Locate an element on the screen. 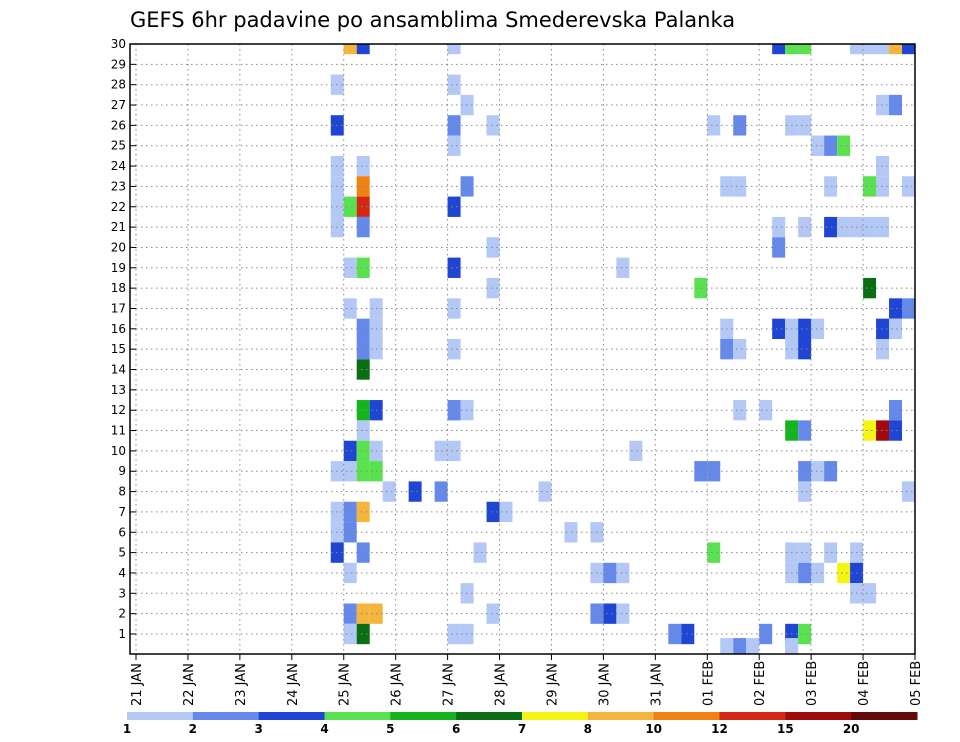  legend-label: 15 is located at coordinates (785, 729).